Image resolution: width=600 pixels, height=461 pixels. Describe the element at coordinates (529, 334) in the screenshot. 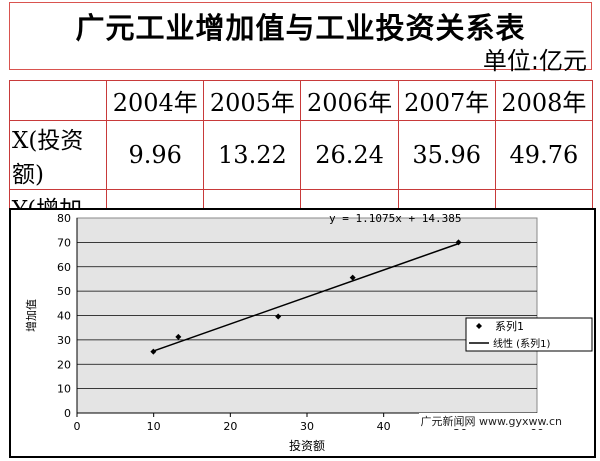

I see `legend-box` at that location.